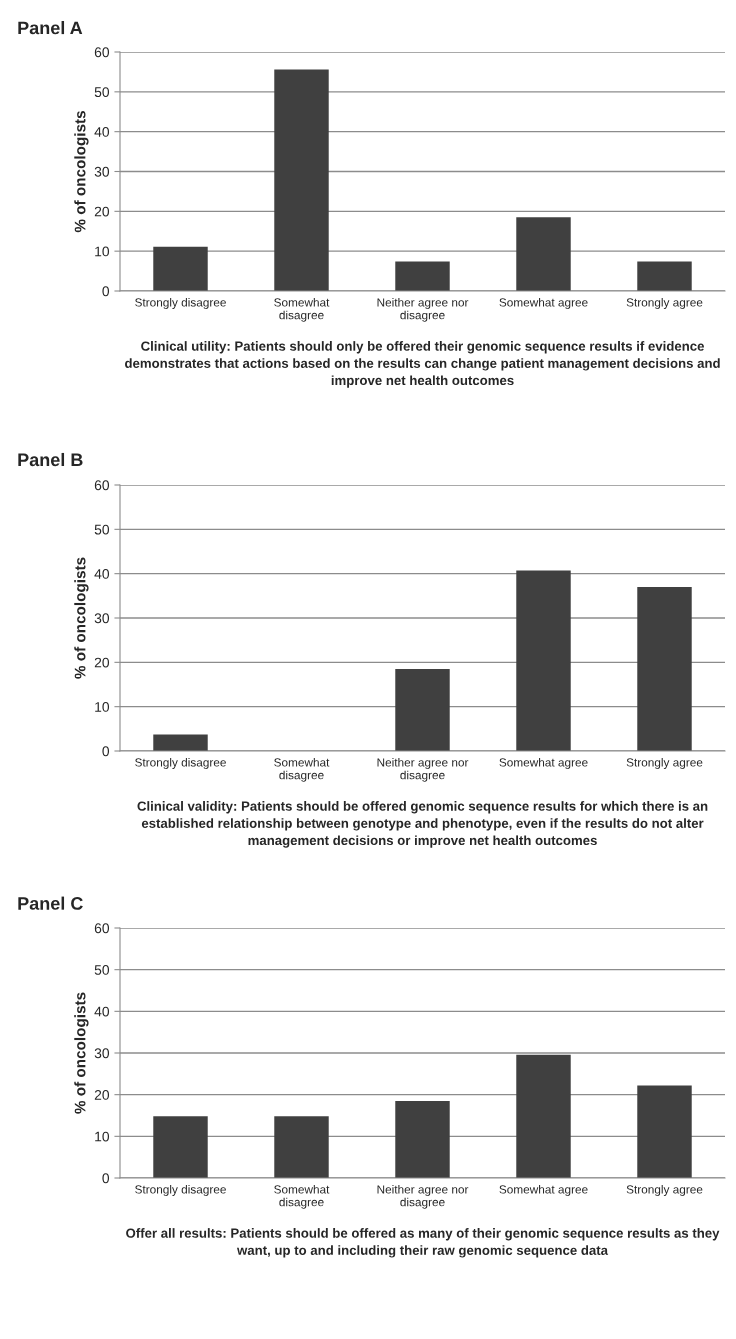 The width and height of the screenshot is (736, 1339). Describe the element at coordinates (423, 1243) in the screenshot. I see `x-axis-title: Offer all results: Patients should be offered as many of their genomic sequence results as they want, up to and including their raw genomic sequence data` at that location.